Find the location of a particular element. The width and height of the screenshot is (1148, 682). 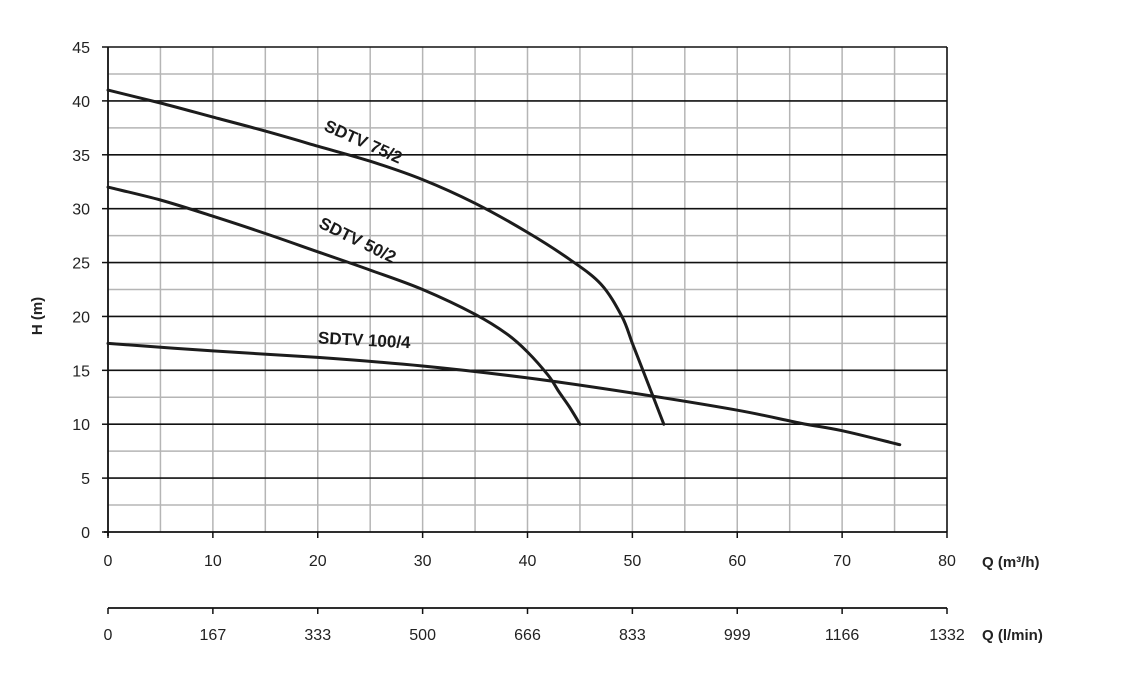

y-axis-title: H (m) is located at coordinates (37, 316).